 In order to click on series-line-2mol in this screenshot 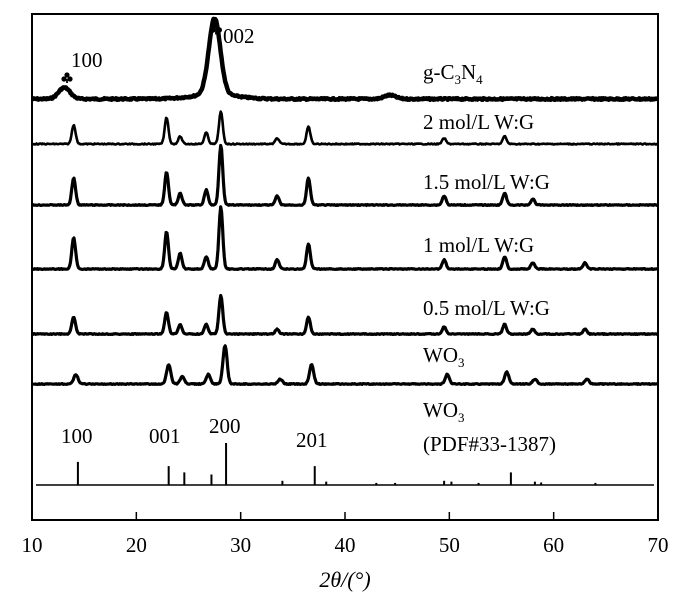, I will do `click(345, 128)`.